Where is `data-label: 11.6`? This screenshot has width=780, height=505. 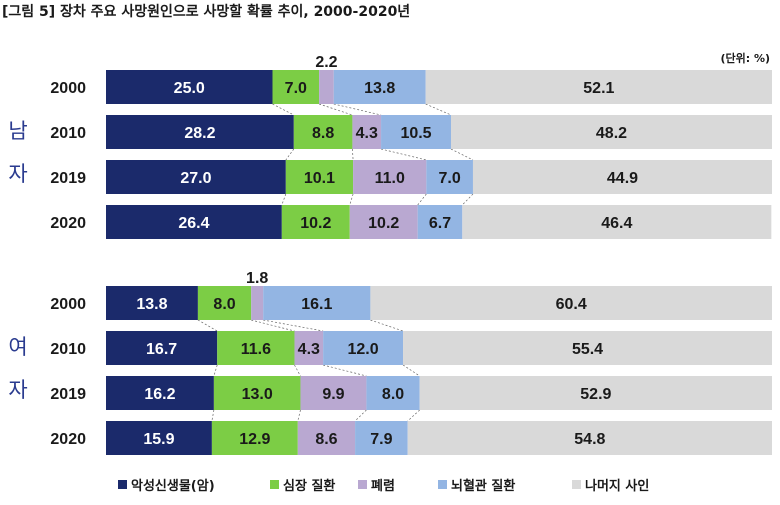
data-label: 11.6 is located at coordinates (256, 349).